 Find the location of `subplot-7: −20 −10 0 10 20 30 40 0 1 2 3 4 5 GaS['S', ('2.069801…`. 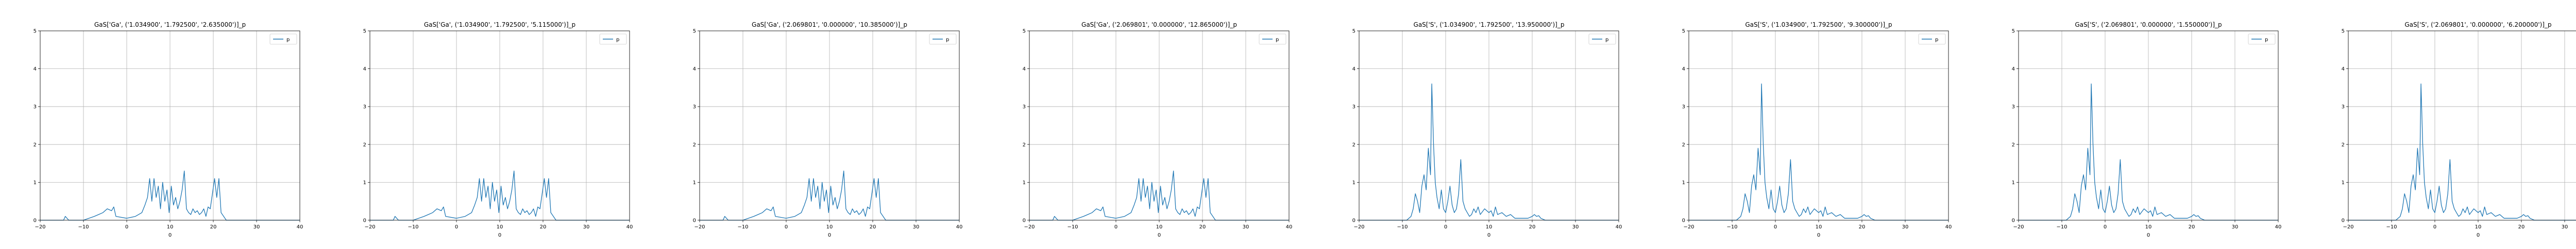

subplot-7: −20 −10 0 10 20 30 40 0 1 2 3 4 5 GaS['S', ('2.069801… is located at coordinates (2147, 129).